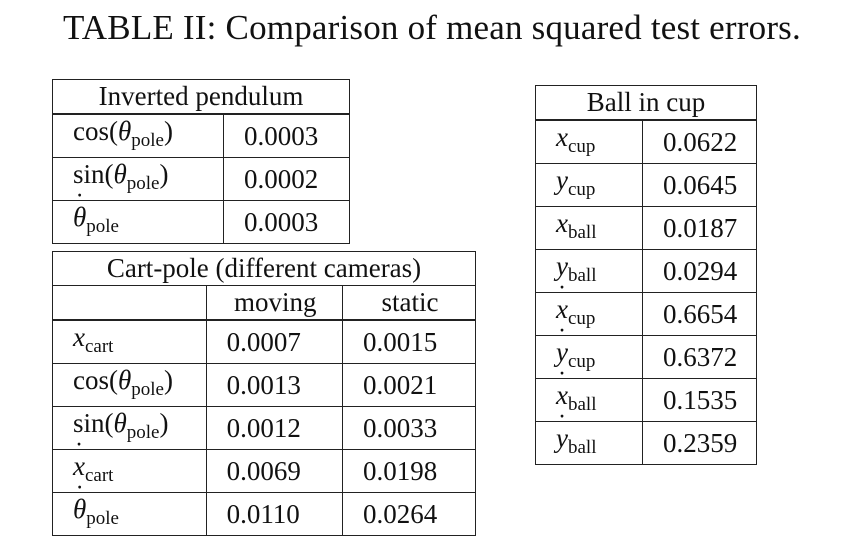  What do you see at coordinates (646, 103) in the screenshot?
I see `ball-in-cup-title: Ball in cup` at bounding box center [646, 103].